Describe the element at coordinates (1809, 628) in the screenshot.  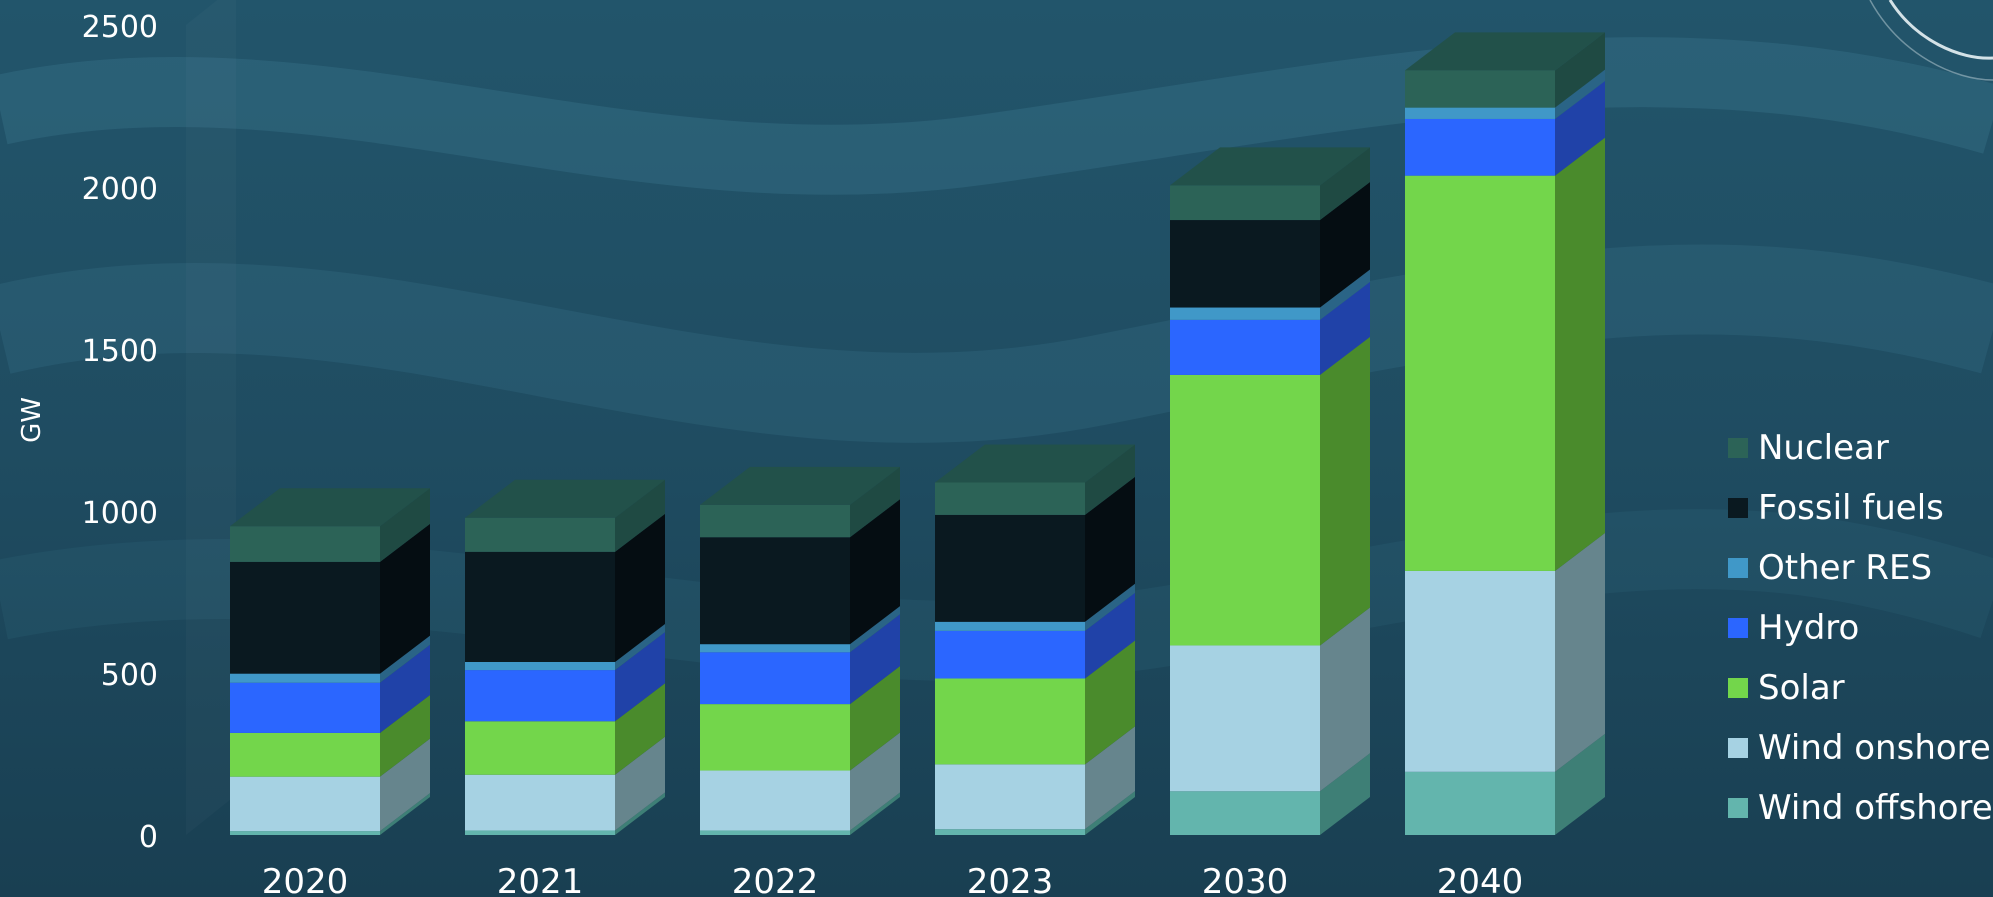
I see `legend-label: Hydro` at that location.